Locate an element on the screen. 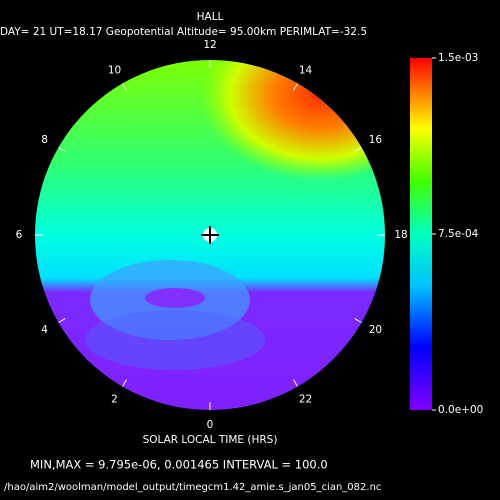  lt-tick-label: 8 is located at coordinates (44, 140).